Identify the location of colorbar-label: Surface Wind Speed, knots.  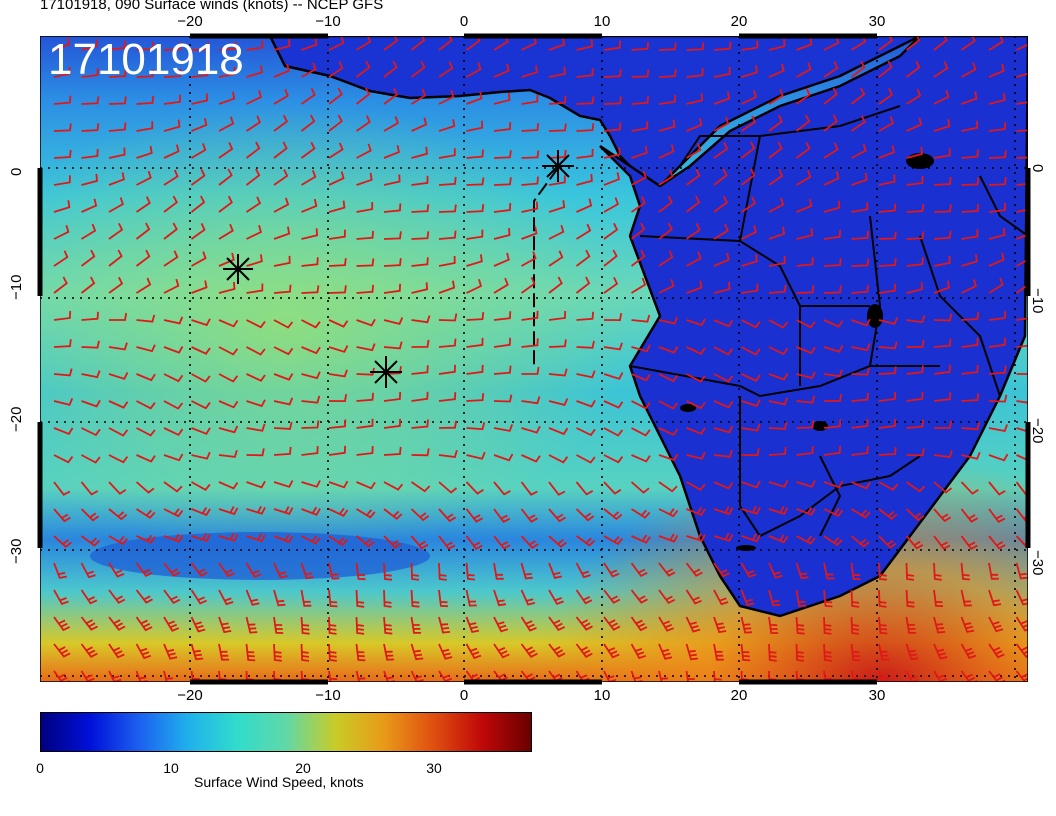
(279, 782).